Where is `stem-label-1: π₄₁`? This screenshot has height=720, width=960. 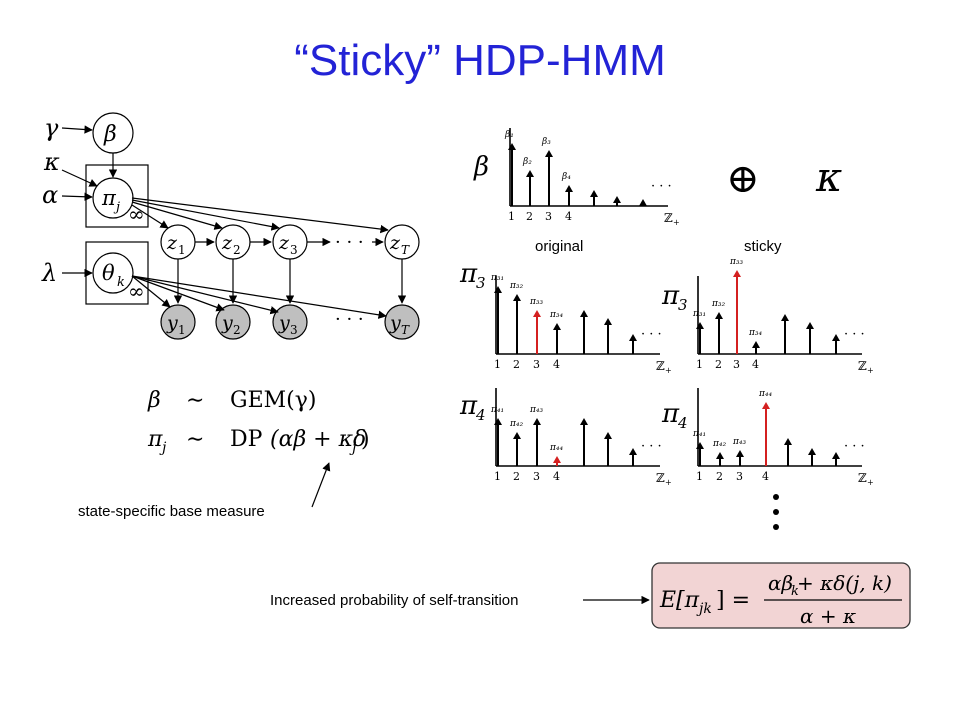 stem-label-1: π₄₁ is located at coordinates (699, 434).